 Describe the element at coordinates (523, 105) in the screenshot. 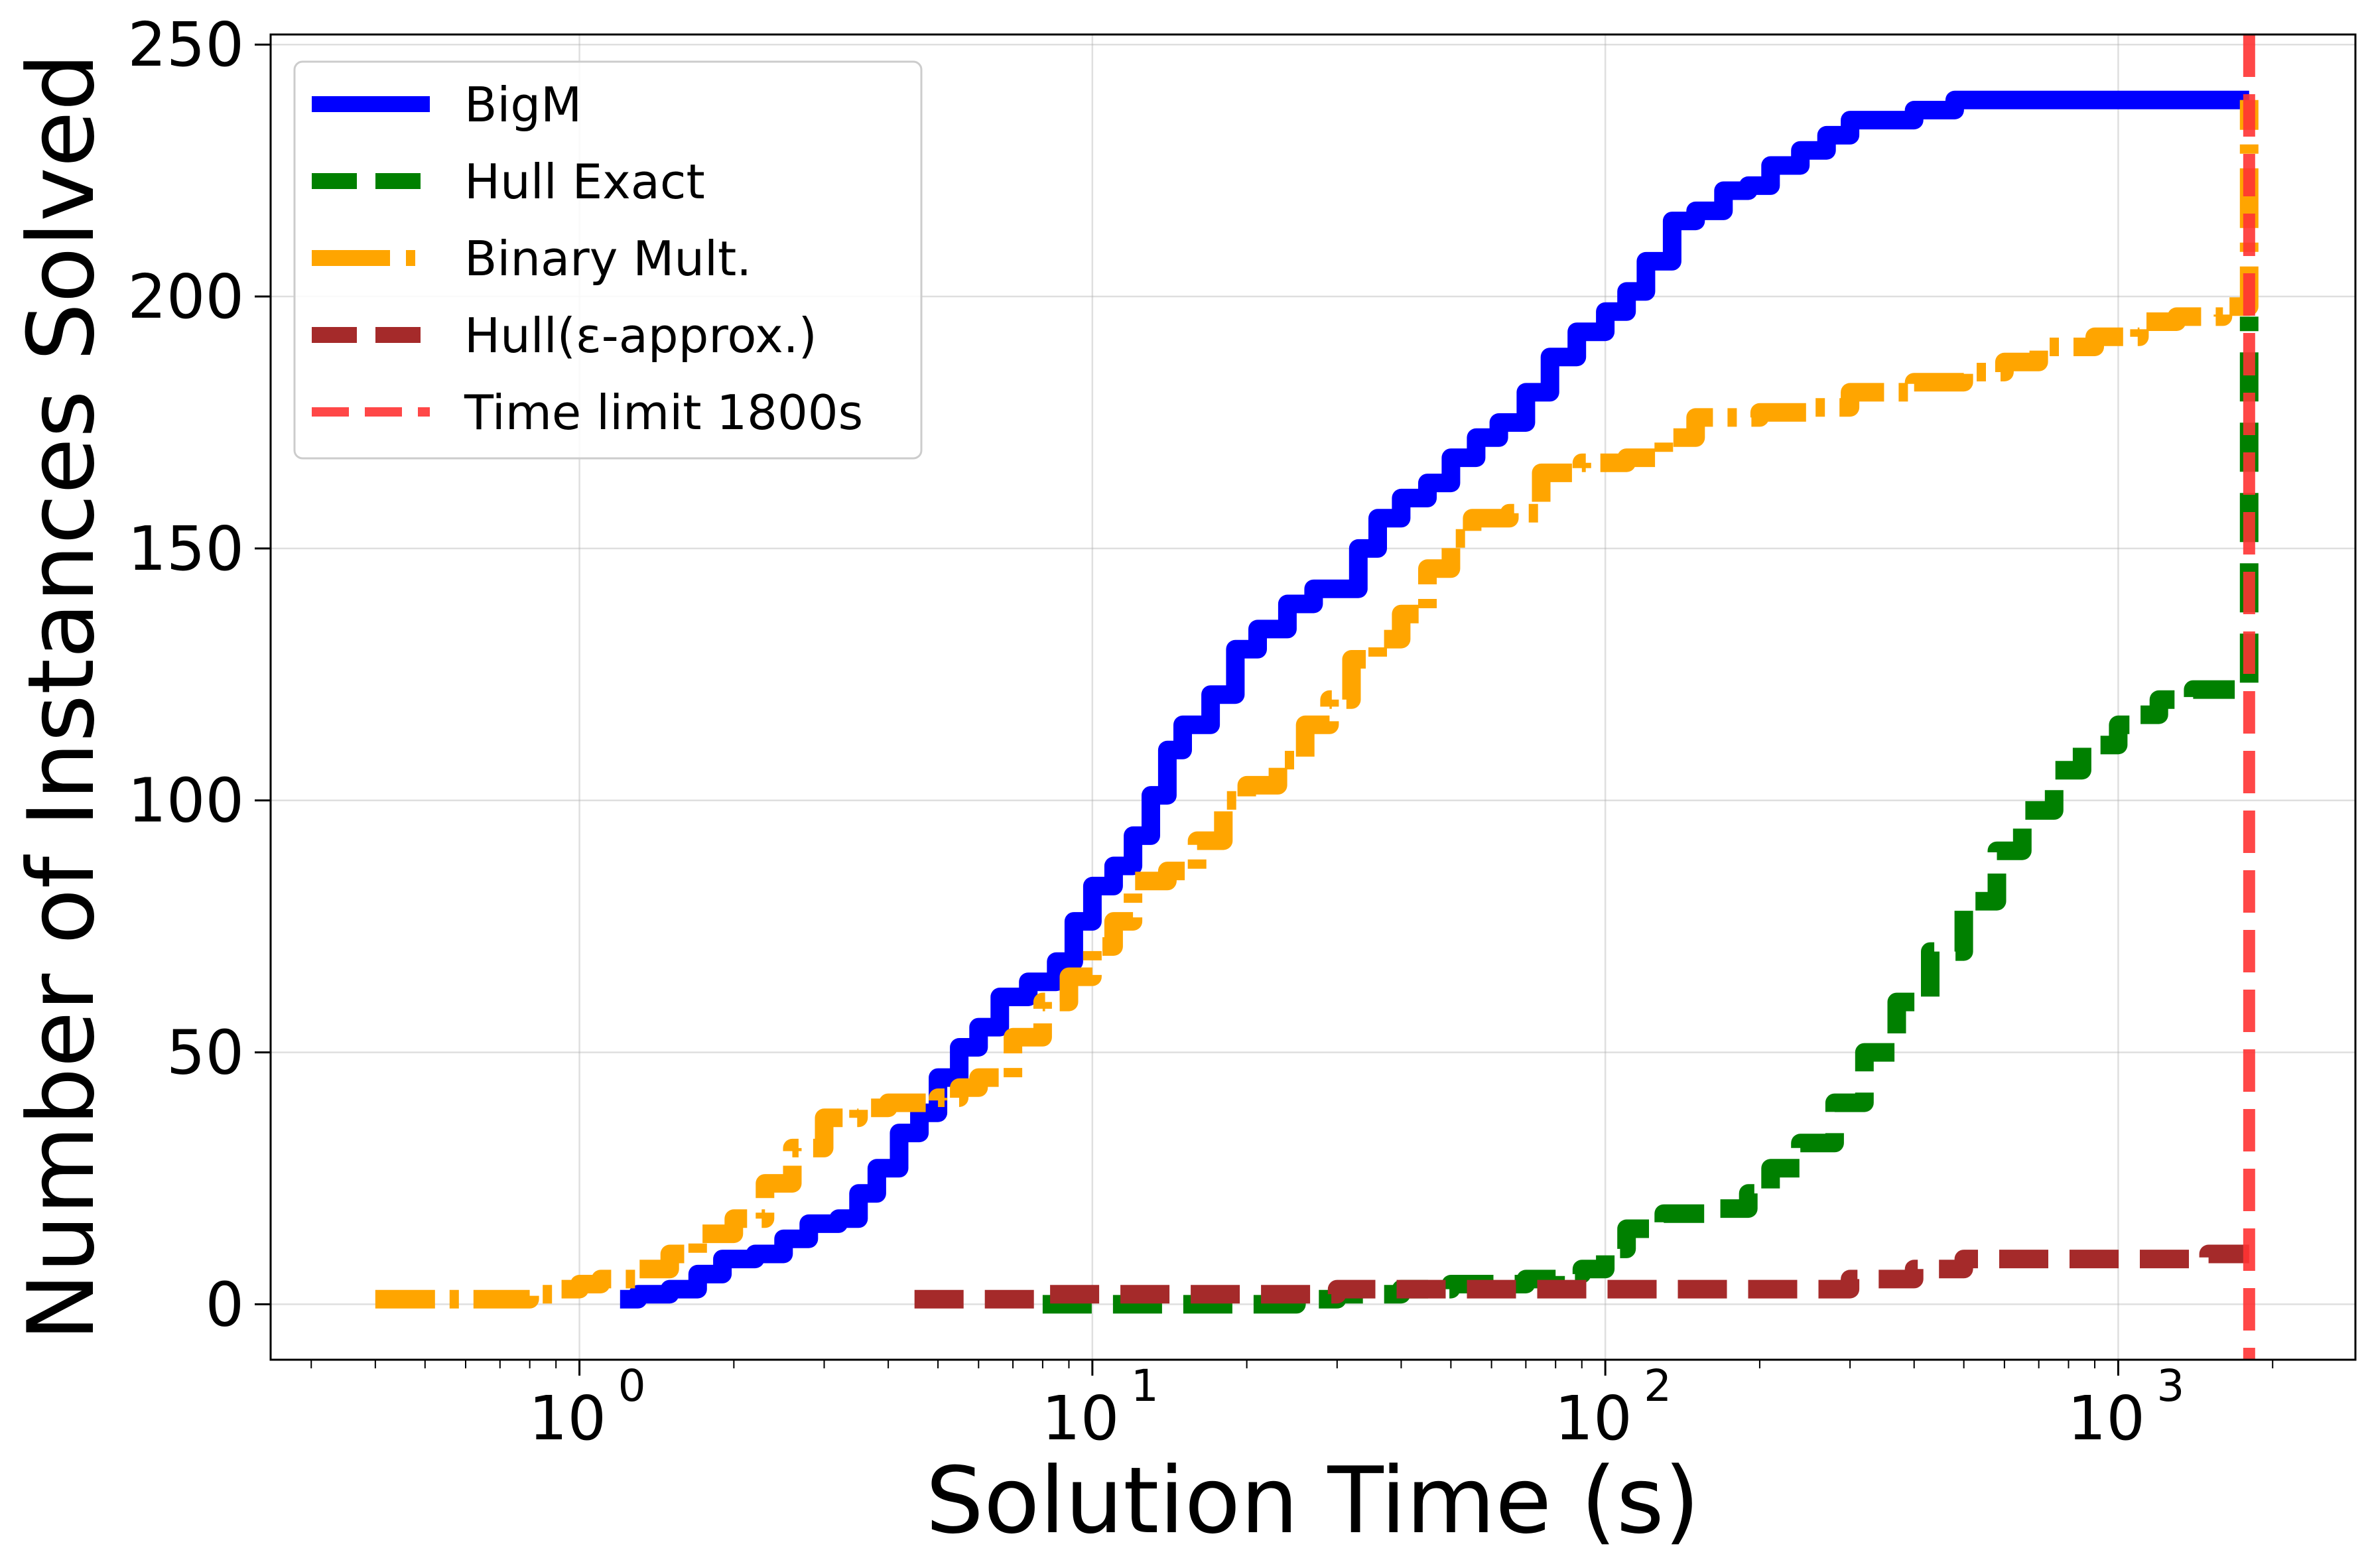

I see `legend-label: BigM` at that location.